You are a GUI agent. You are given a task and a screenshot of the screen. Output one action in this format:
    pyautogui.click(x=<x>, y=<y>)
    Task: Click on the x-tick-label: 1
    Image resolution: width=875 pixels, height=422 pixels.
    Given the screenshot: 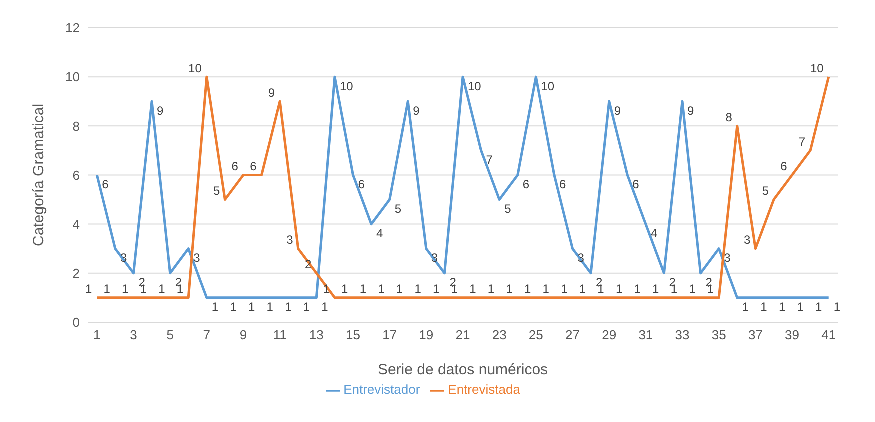 What is the action you would take?
    pyautogui.click(x=97, y=335)
    